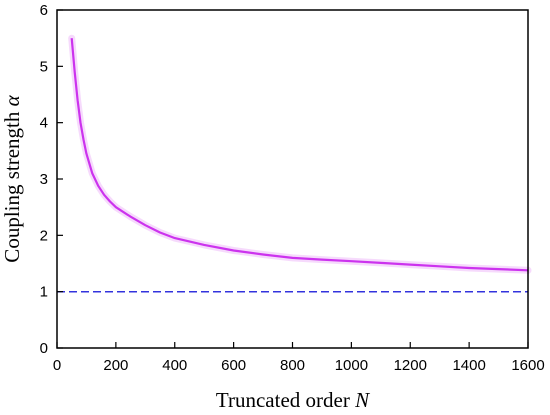  What do you see at coordinates (351, 365) in the screenshot?
I see `x-tick-label: 1000` at bounding box center [351, 365].